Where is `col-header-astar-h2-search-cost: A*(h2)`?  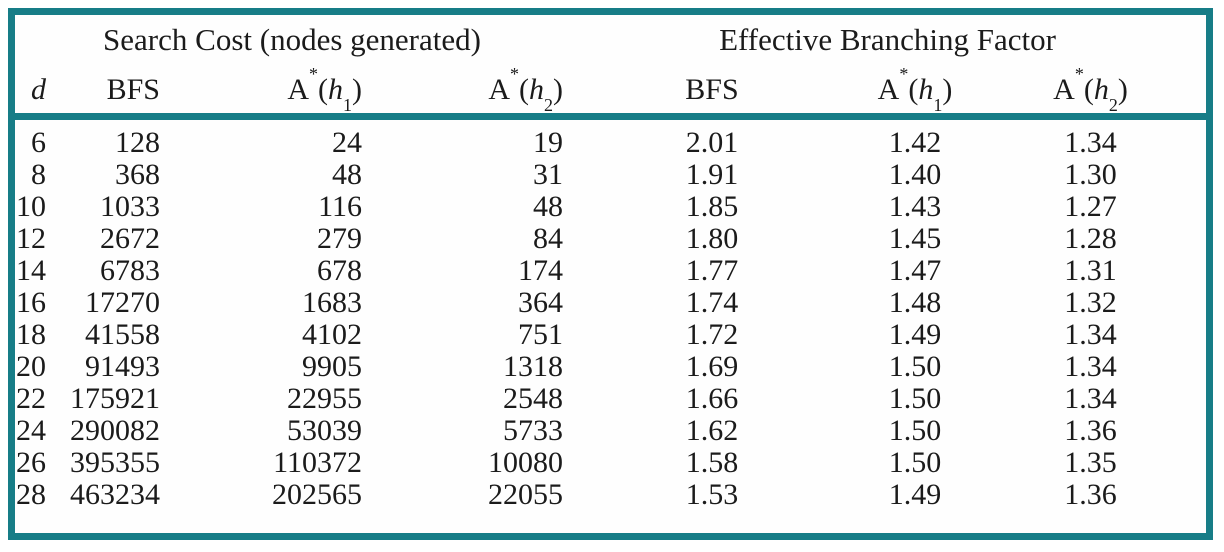 col-header-astar-h2-search-cost: A*(h2) is located at coordinates (468, 89).